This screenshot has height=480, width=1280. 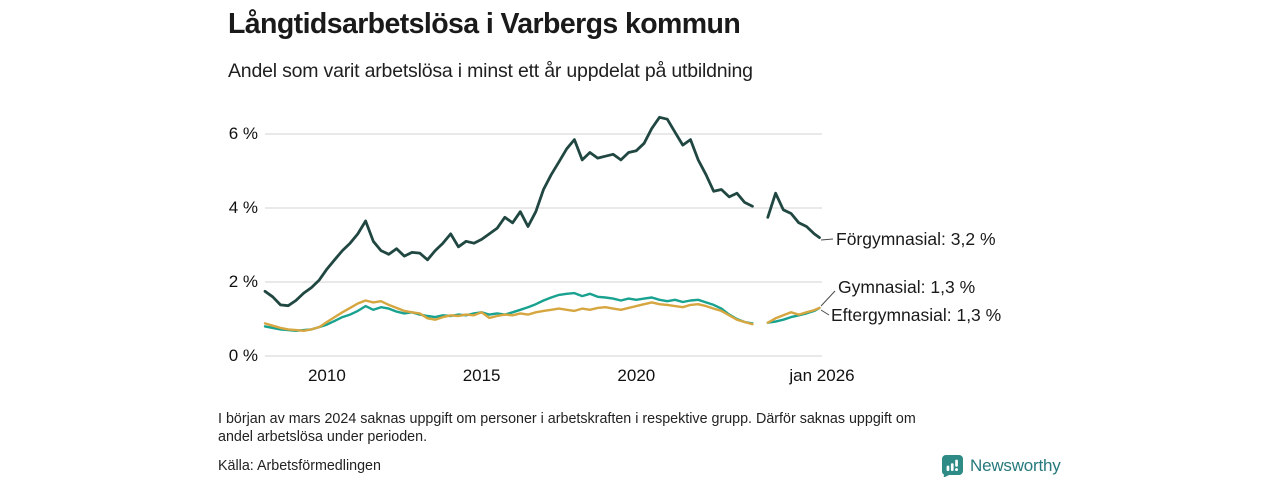 I want to click on brand-name: Newsworthy, so click(x=1015, y=465).